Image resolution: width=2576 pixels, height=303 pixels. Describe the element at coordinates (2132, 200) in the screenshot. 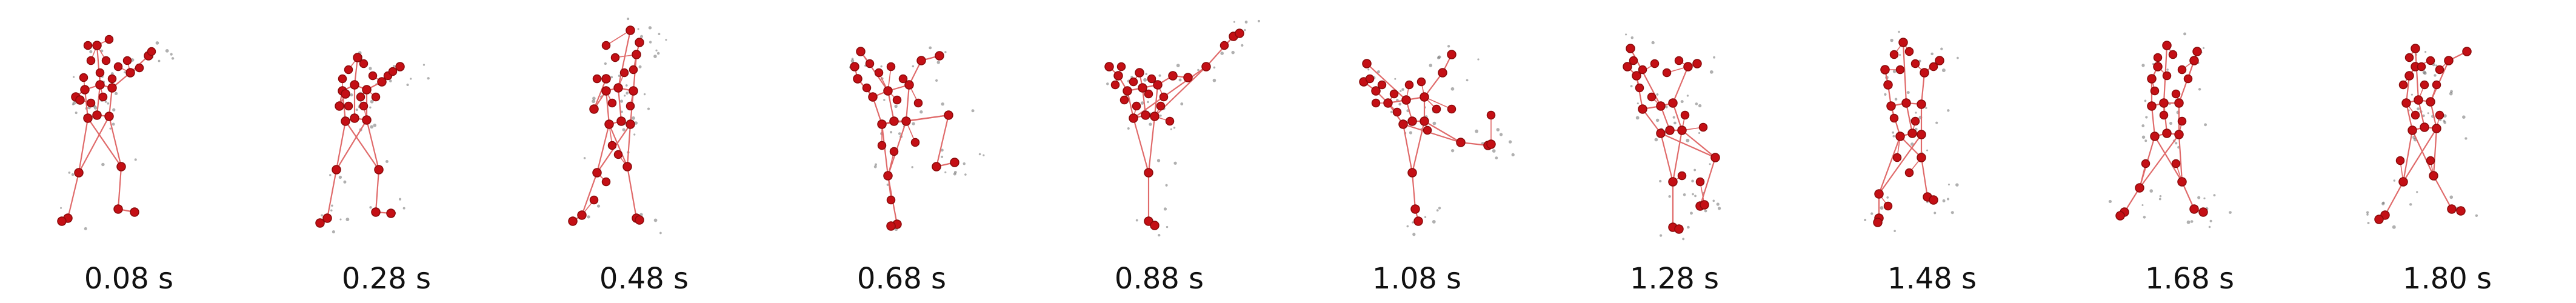

I see `bone-lk-la` at that location.